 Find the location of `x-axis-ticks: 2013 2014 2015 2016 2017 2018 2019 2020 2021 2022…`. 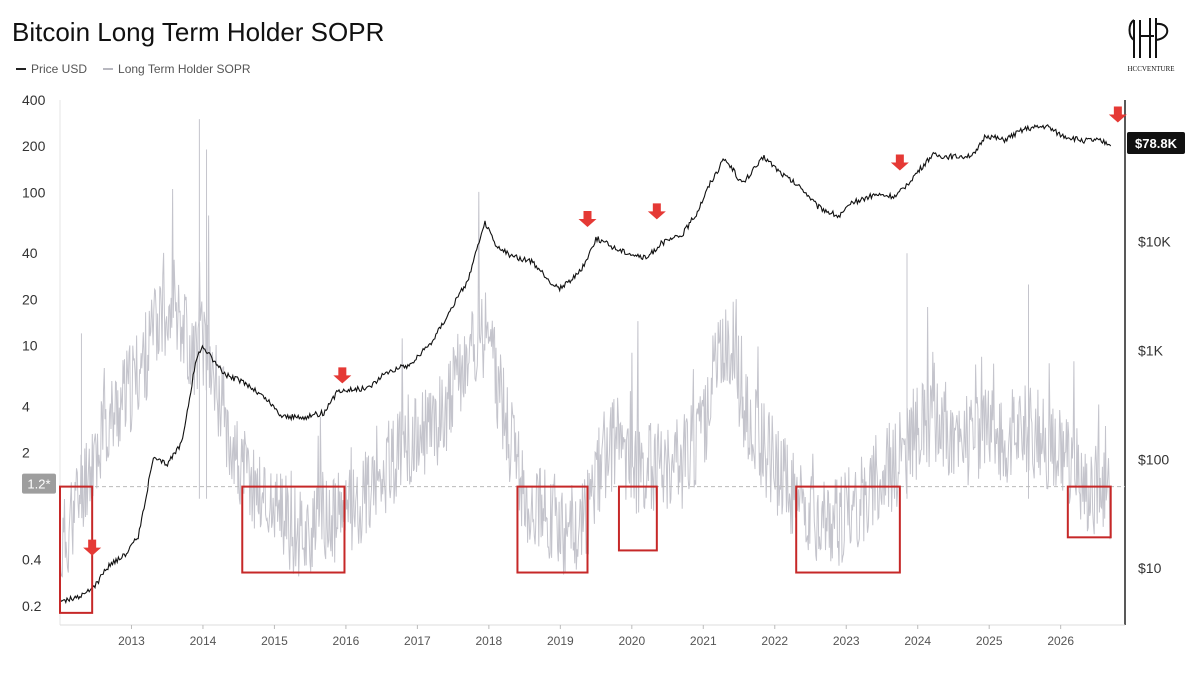

x-axis-ticks: 2013 2014 2015 2016 2017 2018 2019 2020 2021 2022… is located at coordinates (596, 636).